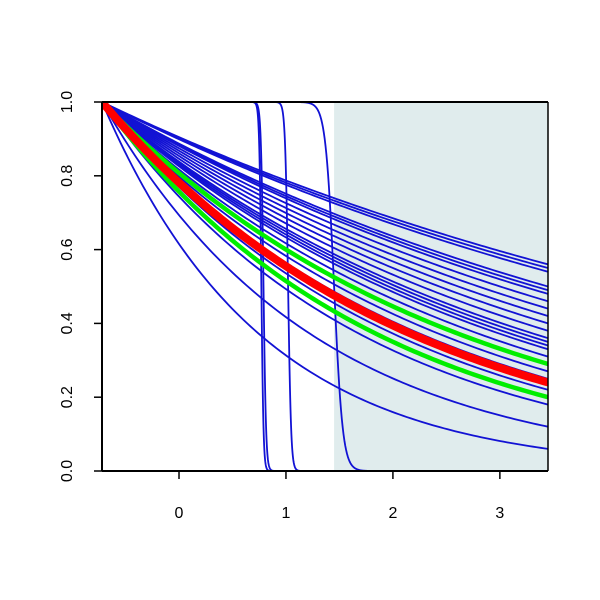 The height and width of the screenshot is (600, 600). Describe the element at coordinates (286, 513) in the screenshot. I see `x-tick-label: 1` at that location.